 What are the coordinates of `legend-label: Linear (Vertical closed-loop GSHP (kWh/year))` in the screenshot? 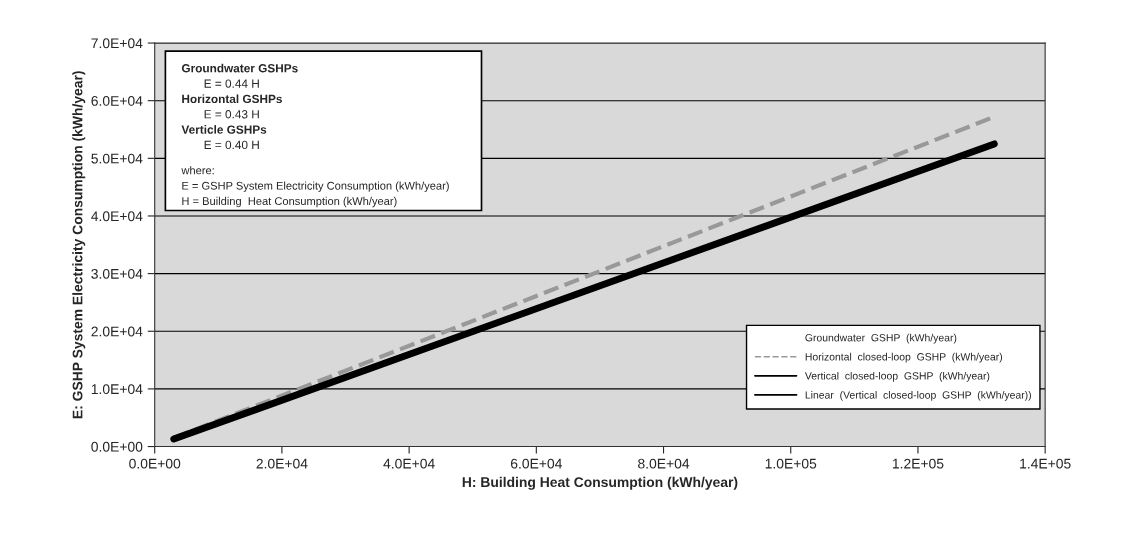 It's located at (918, 396).